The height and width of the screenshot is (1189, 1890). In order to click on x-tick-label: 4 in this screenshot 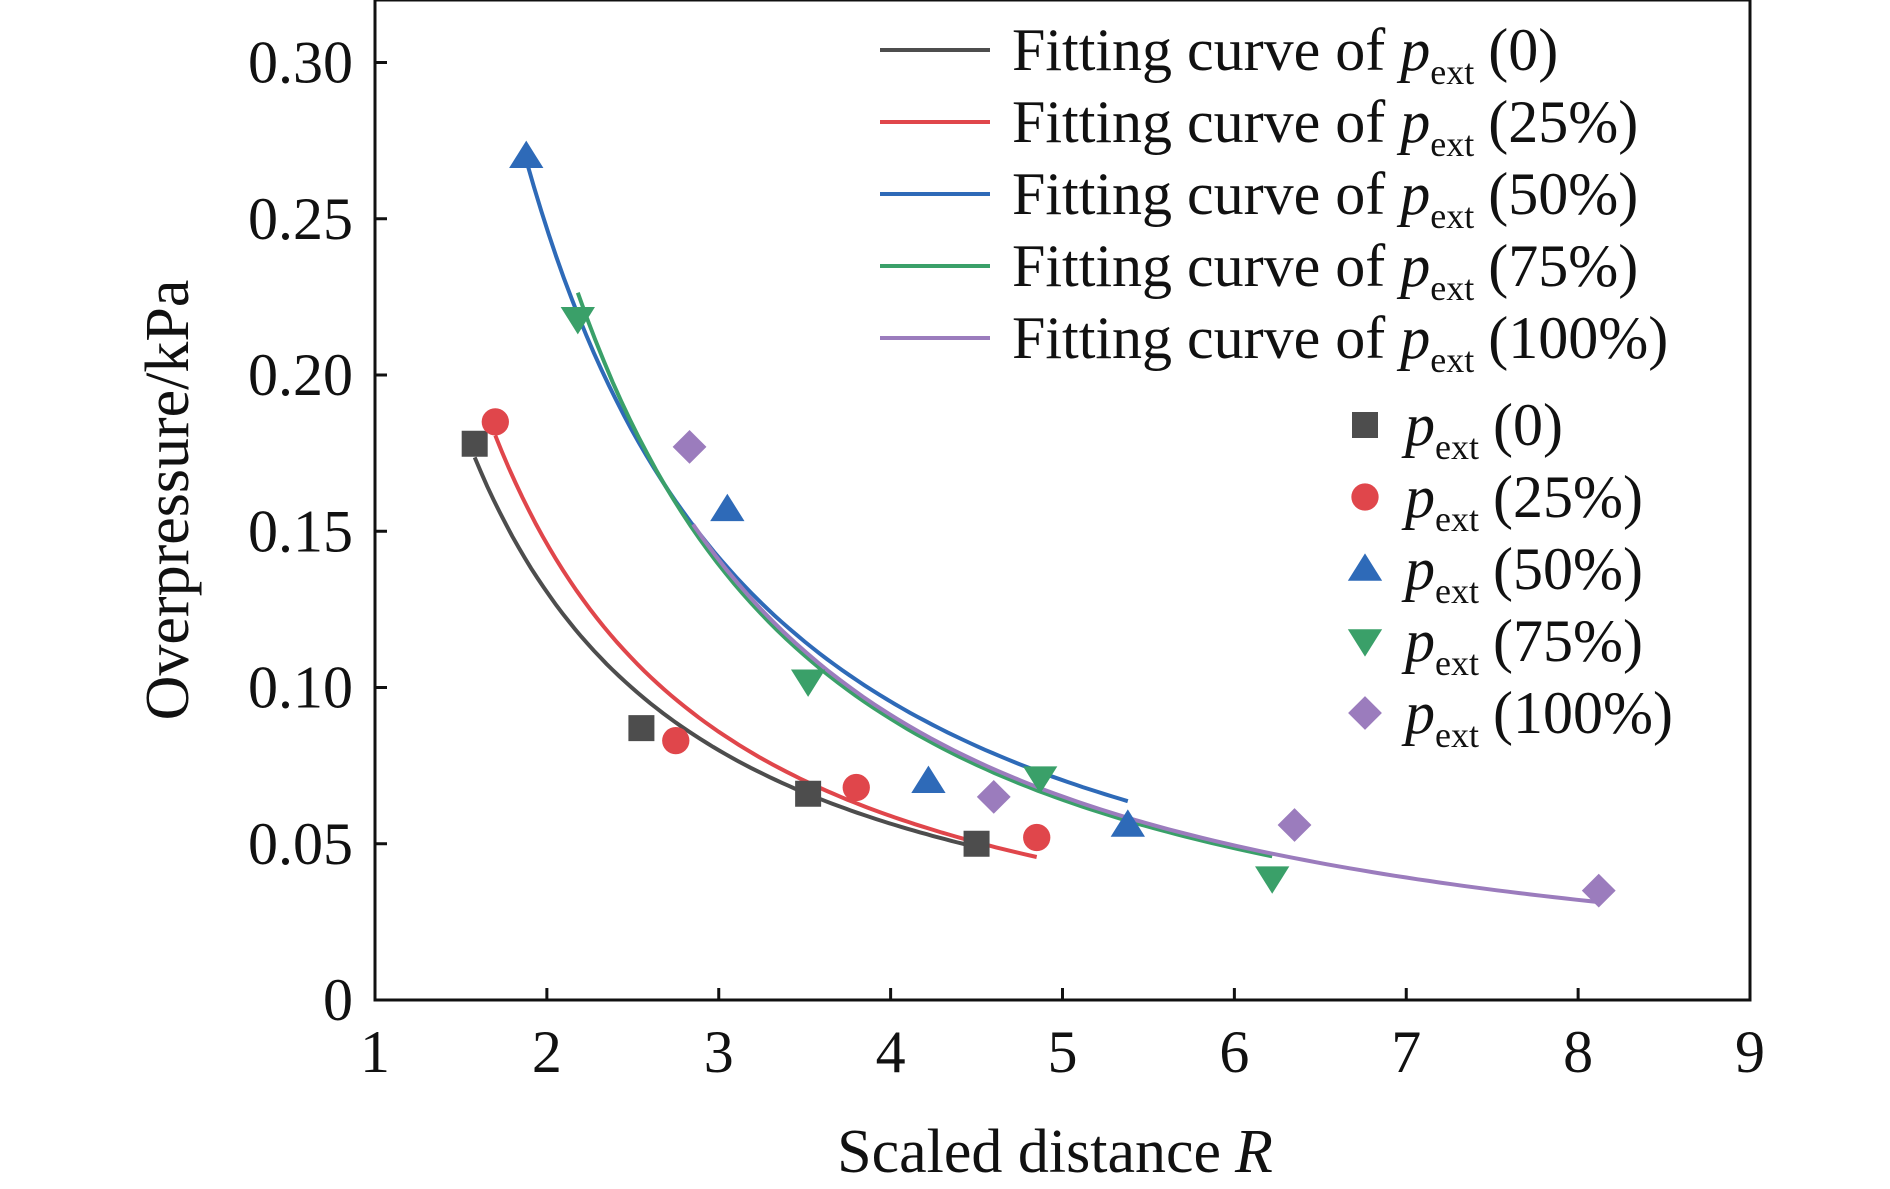, I will do `click(891, 1052)`.